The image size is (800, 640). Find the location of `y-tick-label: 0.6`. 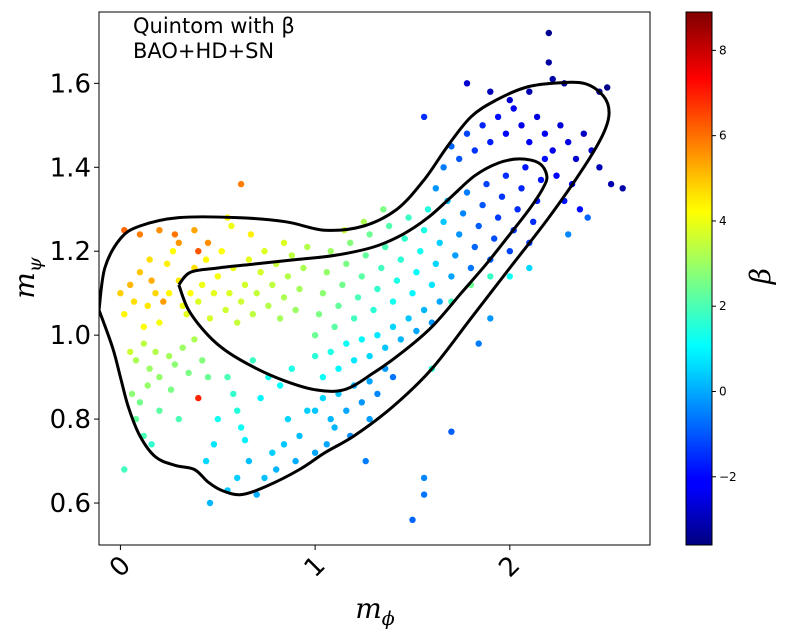

y-tick-label: 0.6 is located at coordinates (70, 504).